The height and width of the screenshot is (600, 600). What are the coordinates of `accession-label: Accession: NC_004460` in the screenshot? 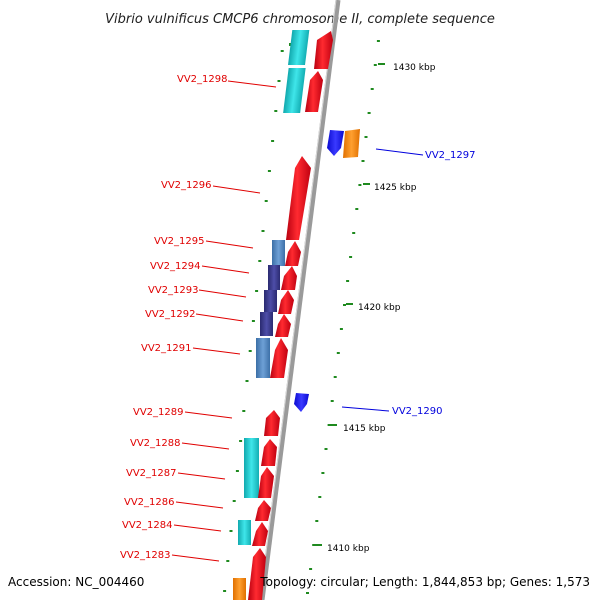 It's located at (76, 582).